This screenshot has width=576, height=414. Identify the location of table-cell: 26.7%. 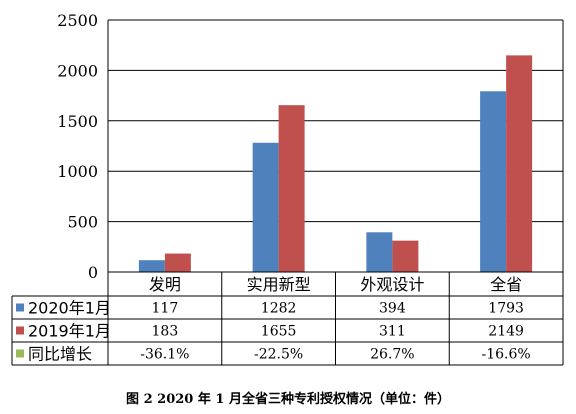
(392, 355).